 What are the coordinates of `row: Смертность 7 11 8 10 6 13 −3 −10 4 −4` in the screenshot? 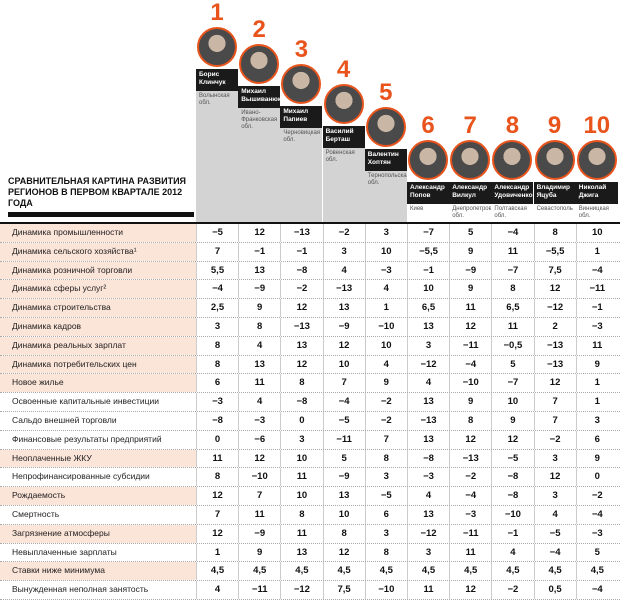 It's located at (310, 515).